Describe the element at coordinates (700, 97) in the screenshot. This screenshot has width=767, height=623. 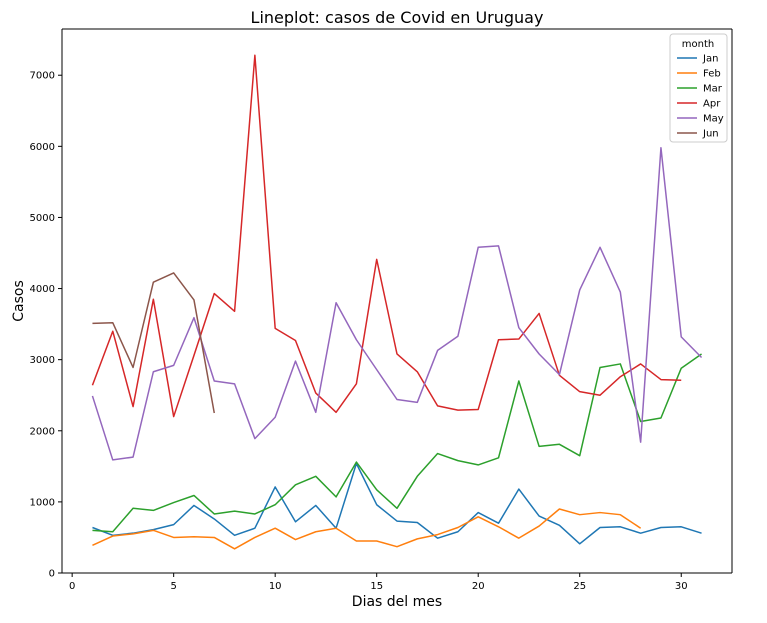
I see `legend-items: Jan Feb Mar Apr May Jun` at that location.